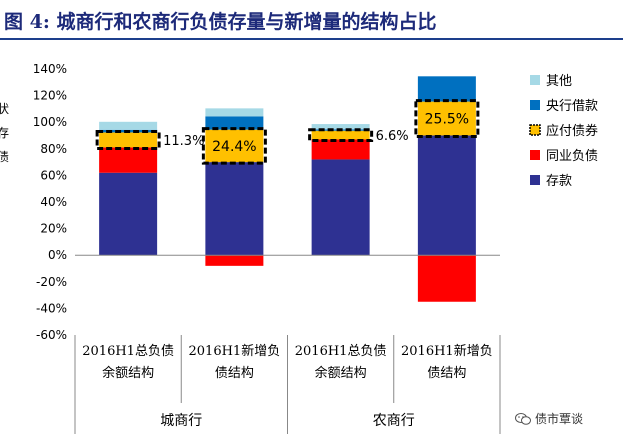  I want to click on y-axis-label-fragment: 状, so click(4, 109).